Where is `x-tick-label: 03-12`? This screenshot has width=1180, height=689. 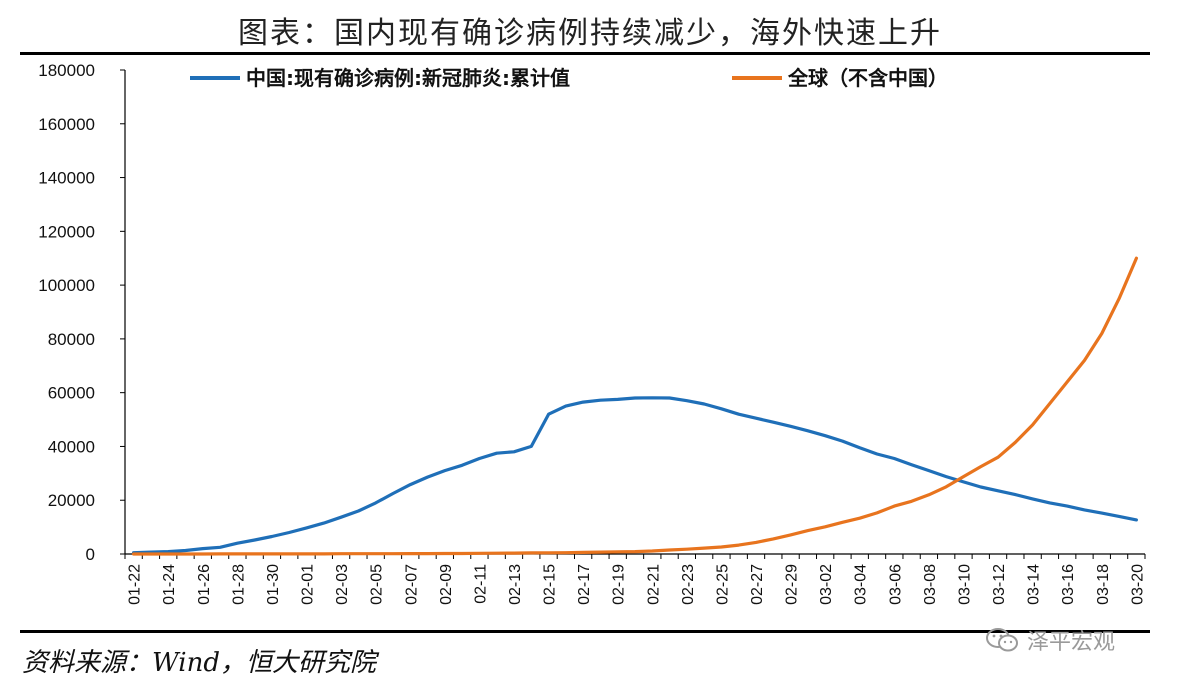
x-tick-label: 03-12 is located at coordinates (999, 584).